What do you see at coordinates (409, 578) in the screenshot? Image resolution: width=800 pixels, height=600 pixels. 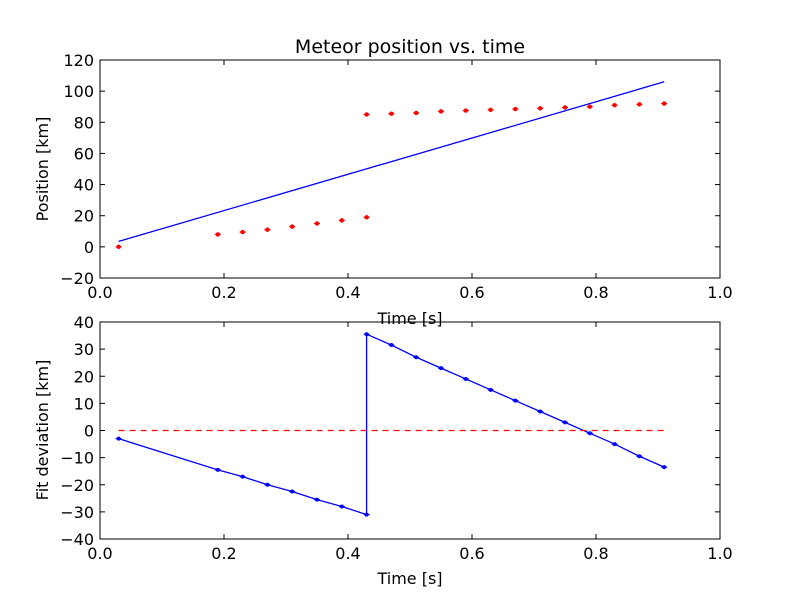 I see `deviation-x-axis-label: Time [s]` at bounding box center [409, 578].